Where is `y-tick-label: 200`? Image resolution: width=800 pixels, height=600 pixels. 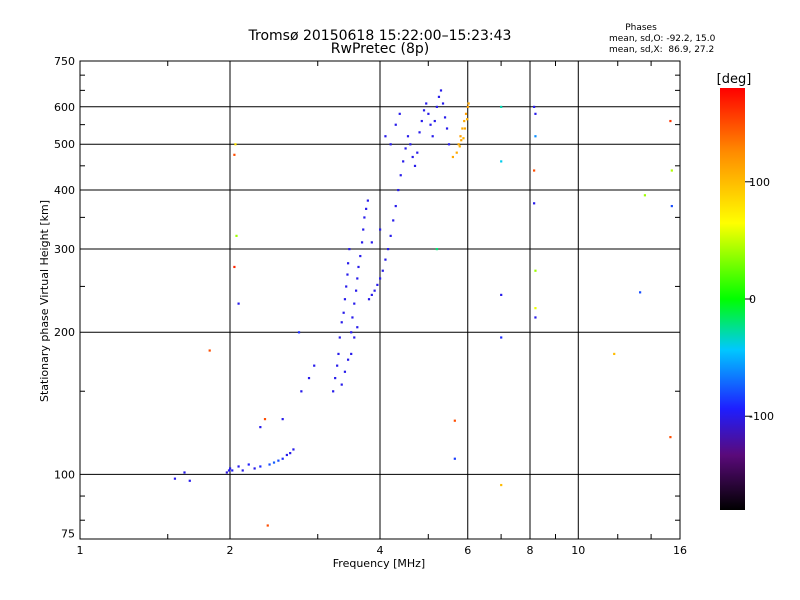 y-tick-label: 200 is located at coordinates (64, 332).